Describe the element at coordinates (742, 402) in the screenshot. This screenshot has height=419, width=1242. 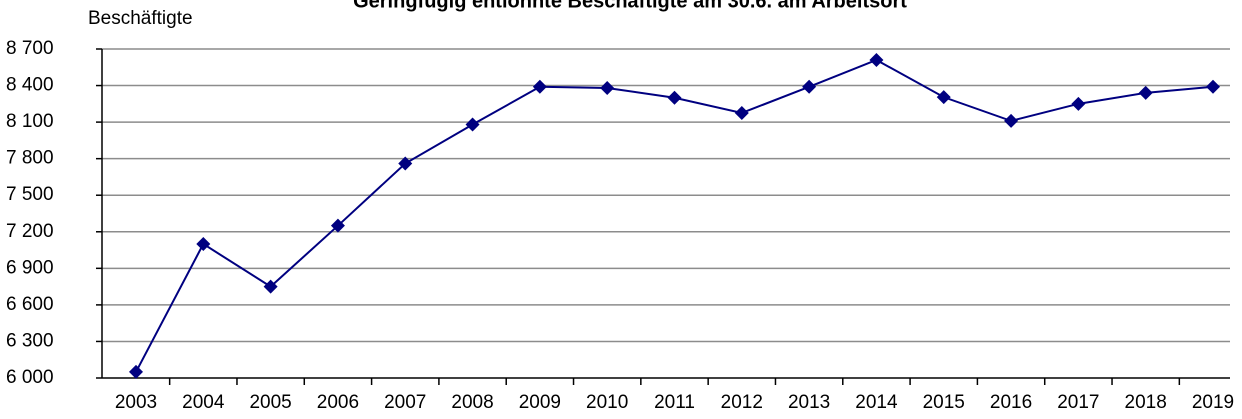
I see `x-tick-label: 2012` at that location.